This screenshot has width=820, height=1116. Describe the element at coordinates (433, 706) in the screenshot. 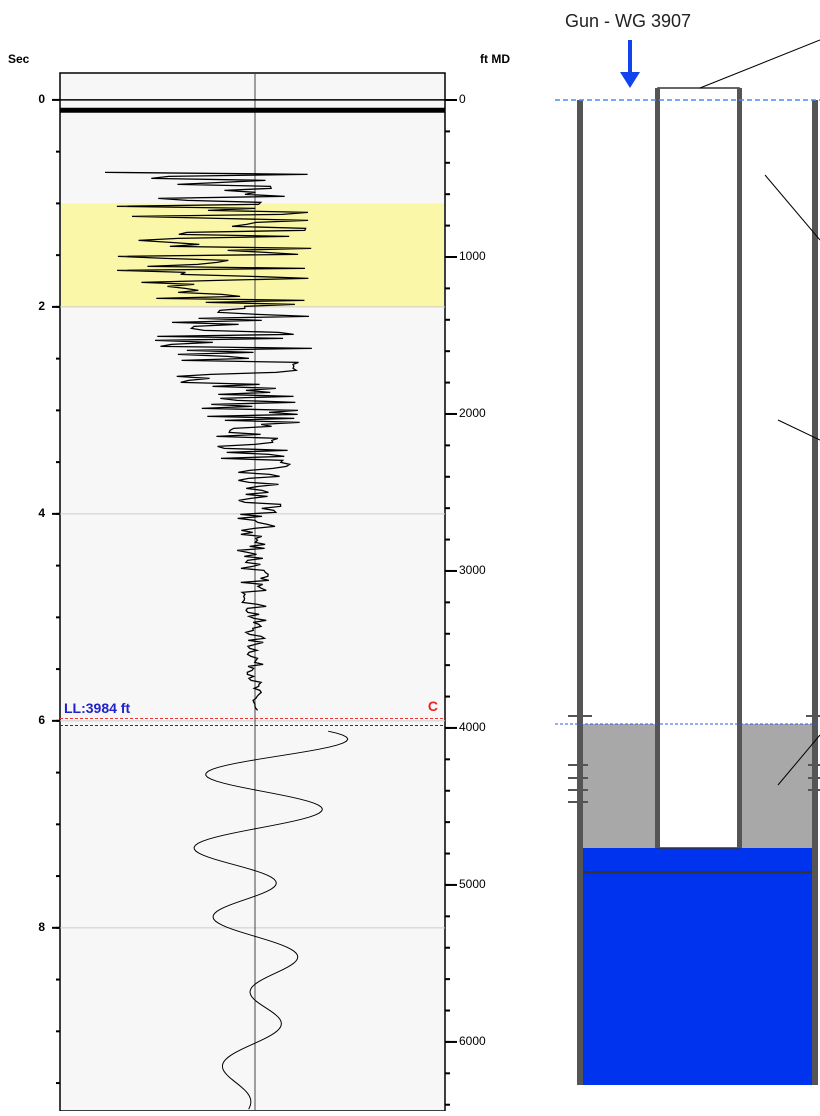

I see `marker-flag: C` at that location.